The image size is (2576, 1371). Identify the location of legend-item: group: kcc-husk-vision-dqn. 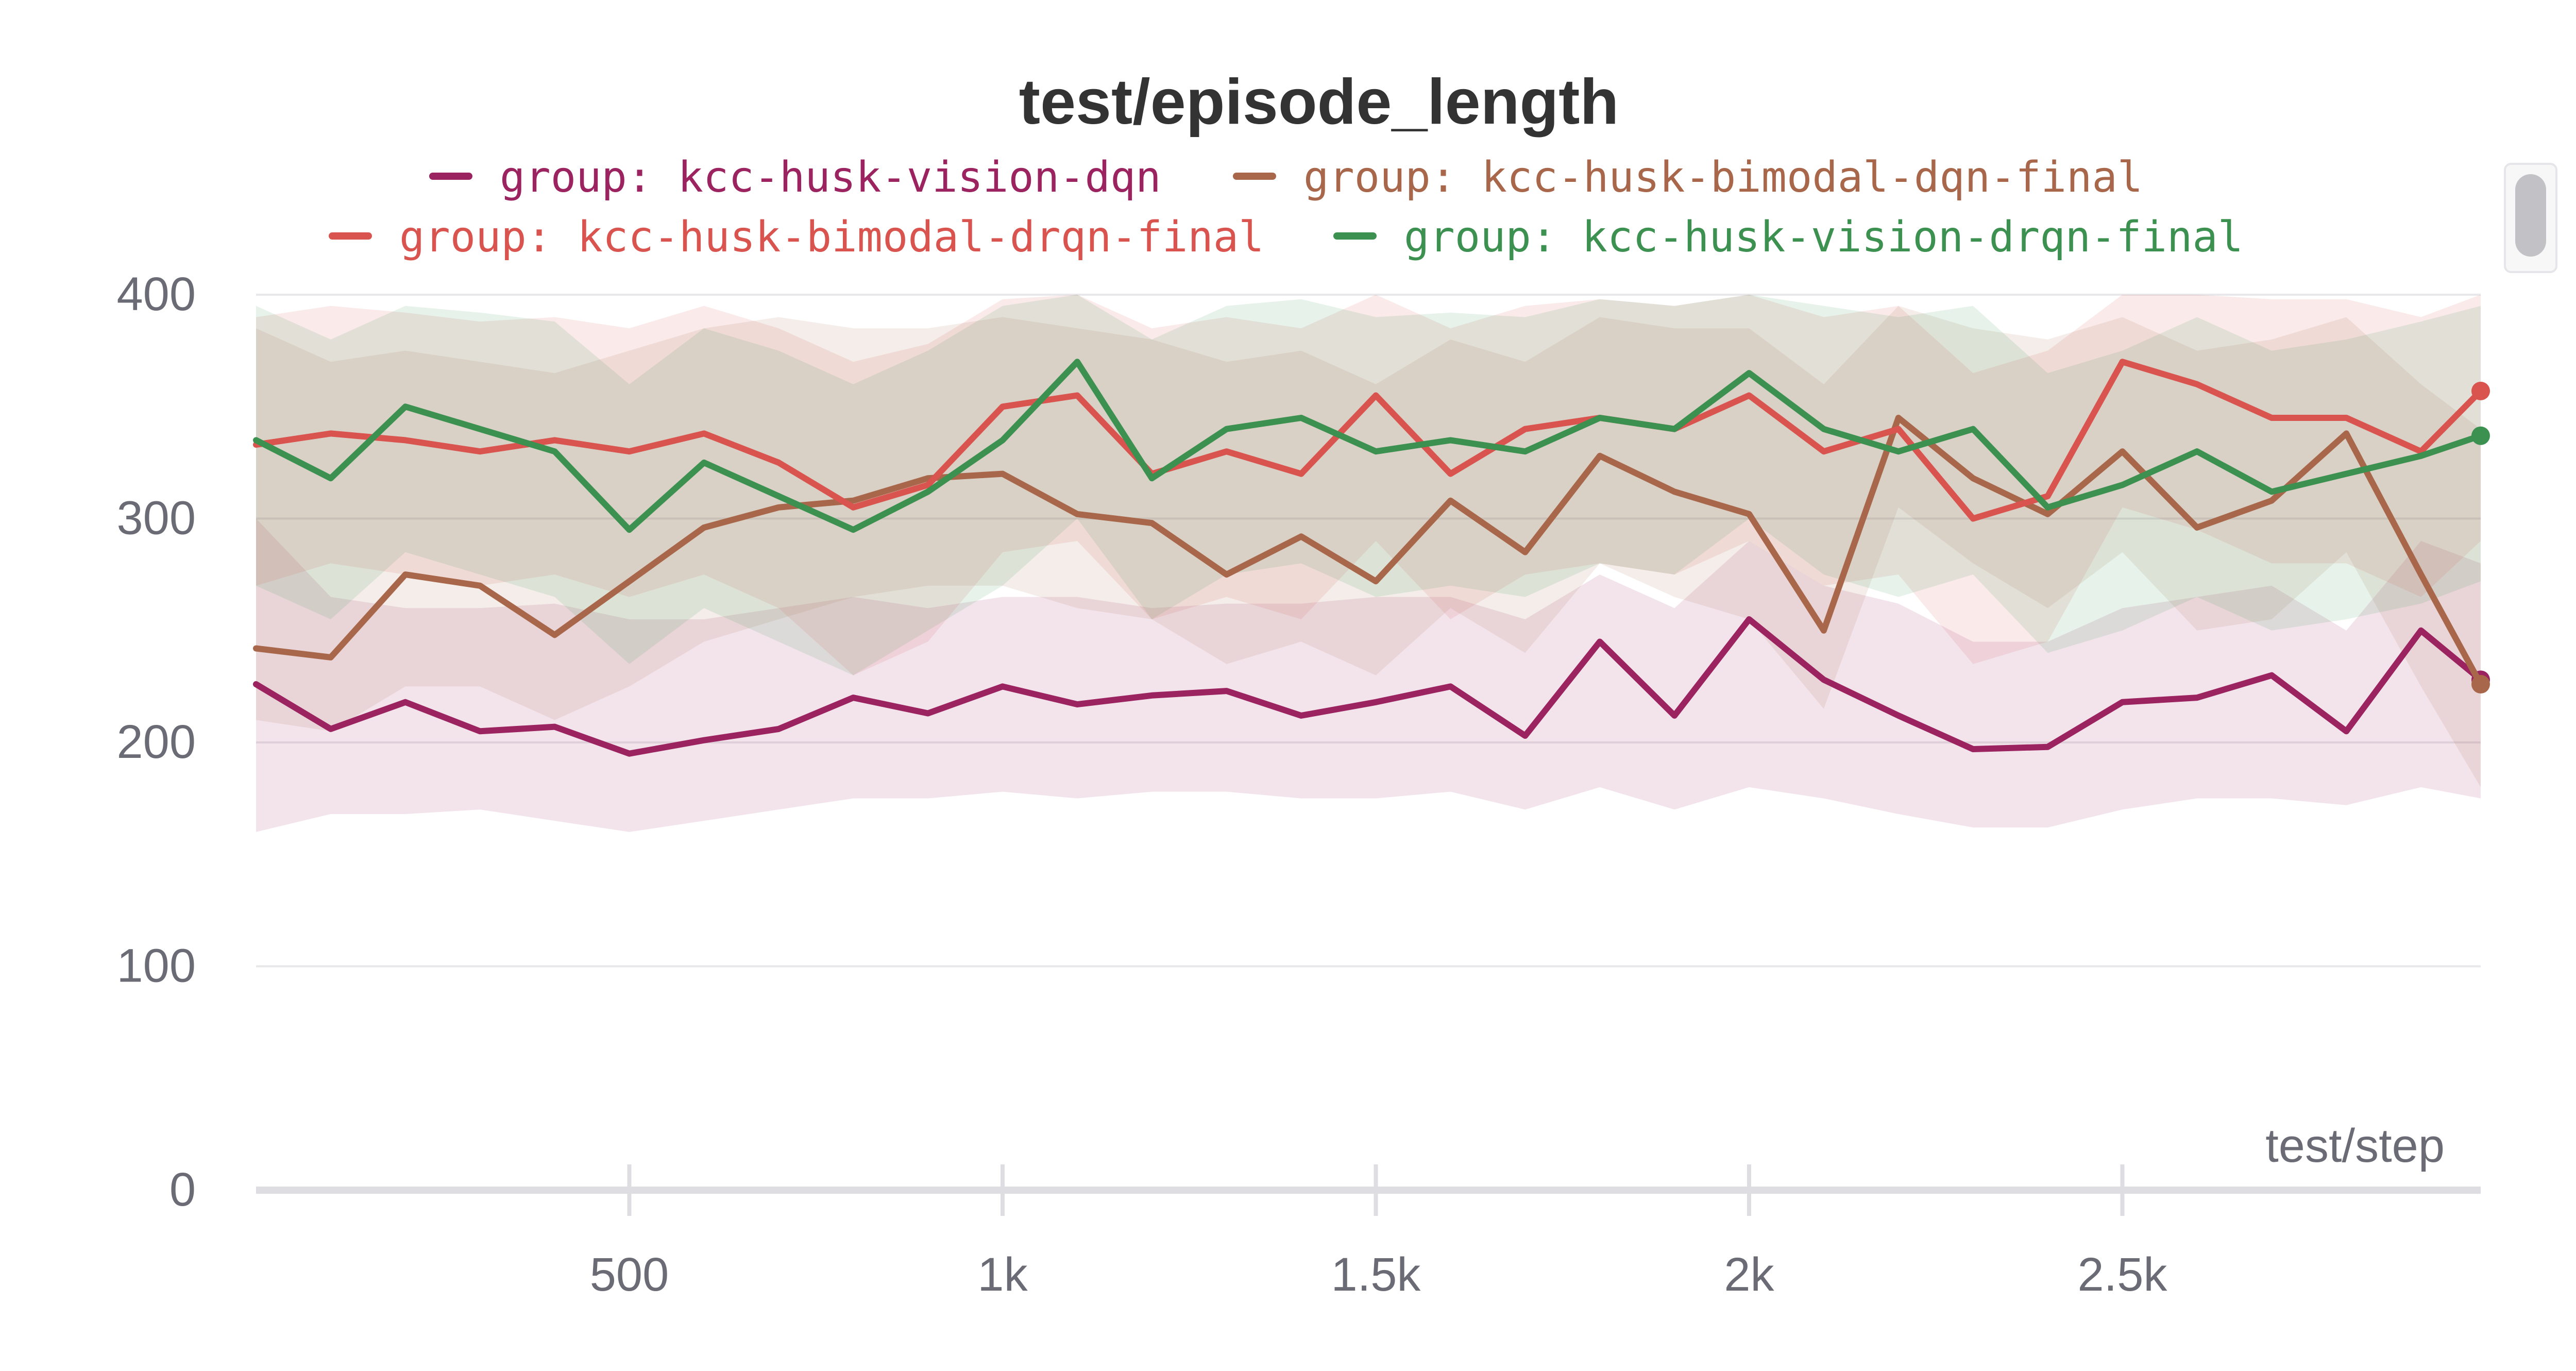
(795, 177).